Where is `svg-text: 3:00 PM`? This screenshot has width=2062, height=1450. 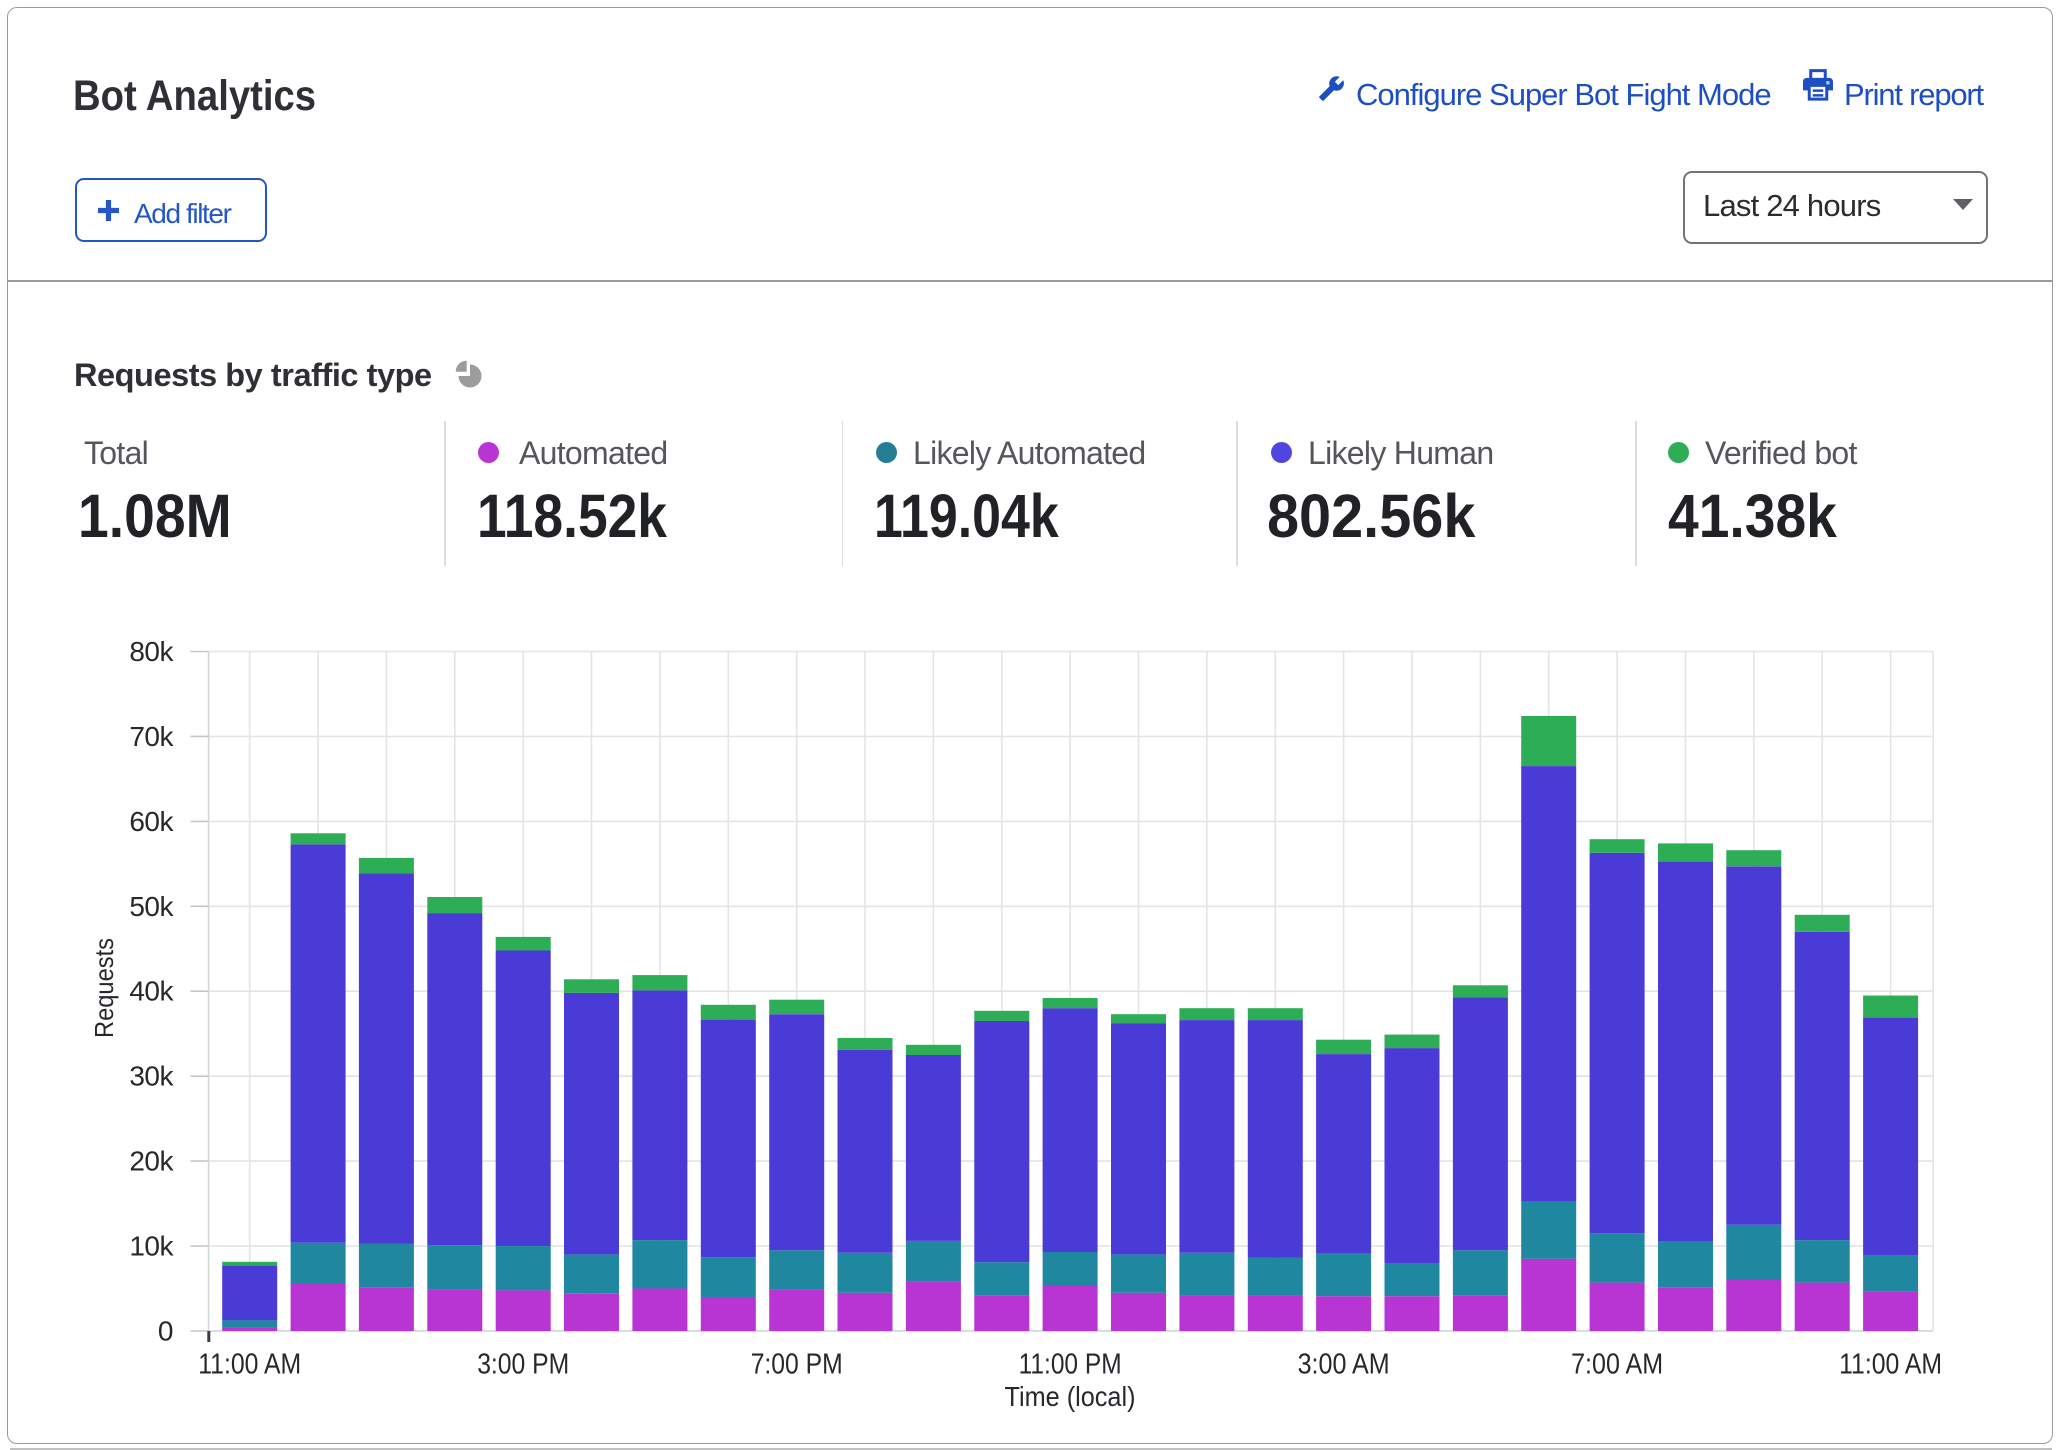 svg-text: 3:00 PM is located at coordinates (523, 1364).